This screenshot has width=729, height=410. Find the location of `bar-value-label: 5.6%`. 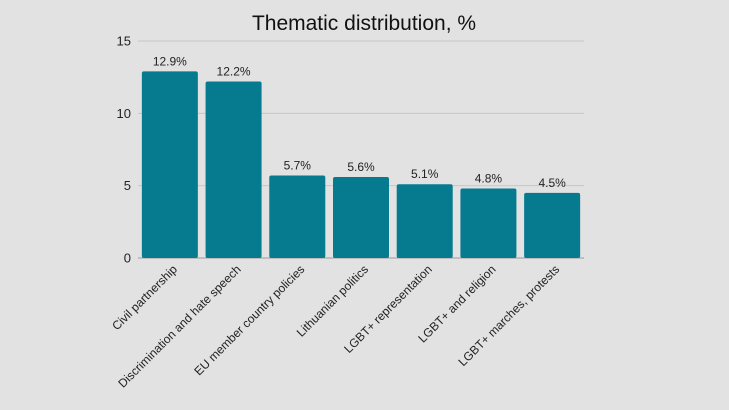

bar-value-label: 5.6% is located at coordinates (361, 167).